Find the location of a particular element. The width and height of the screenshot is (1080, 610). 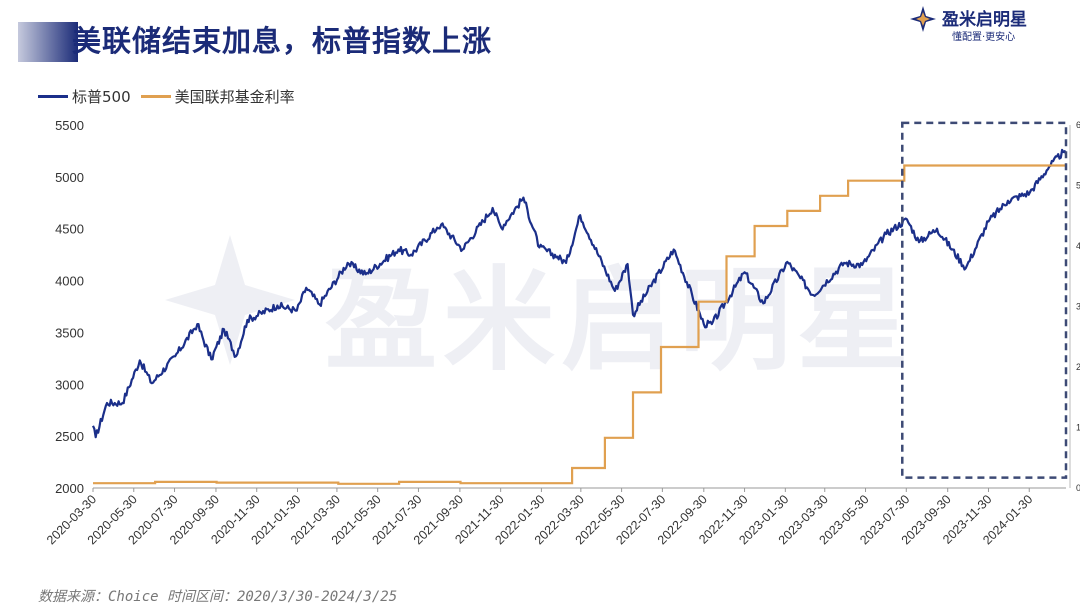

y-left-tick-label: 4500 is located at coordinates (69, 229).